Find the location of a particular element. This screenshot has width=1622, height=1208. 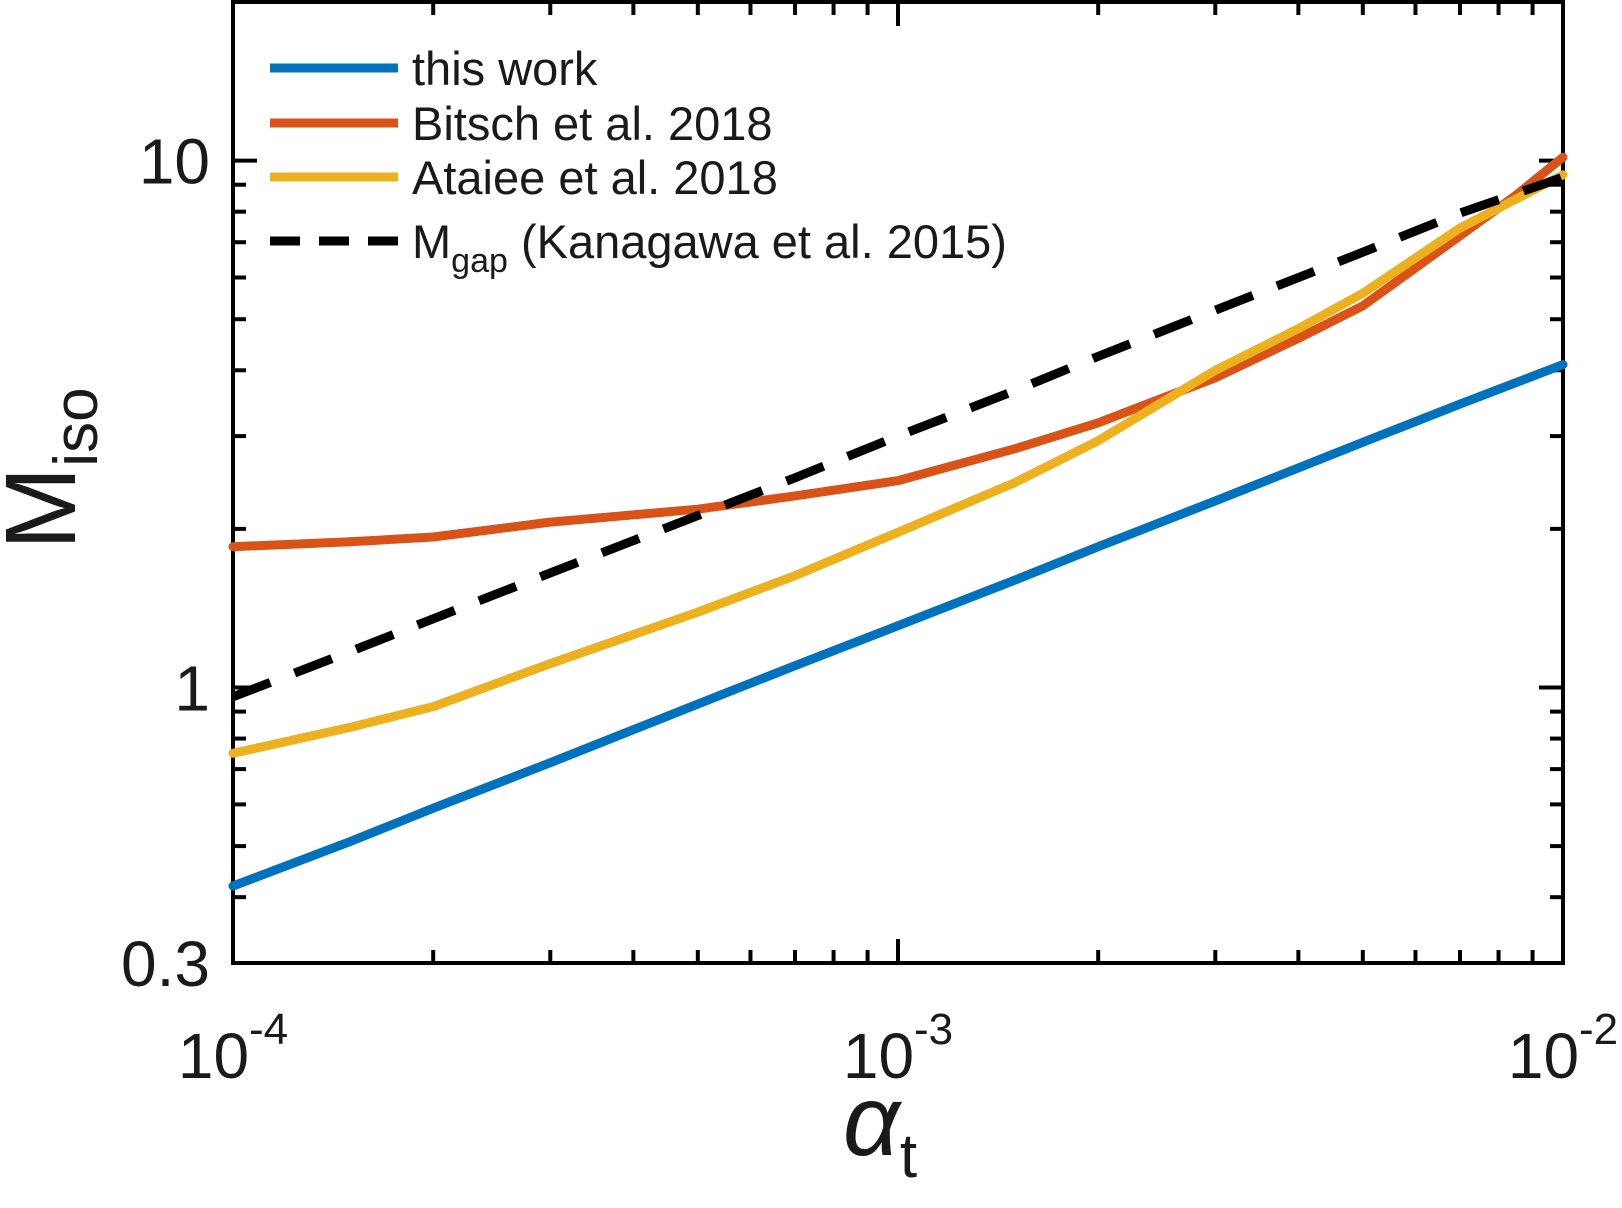

x-tick-label: 10⁻³ is located at coordinates (898, 1048).